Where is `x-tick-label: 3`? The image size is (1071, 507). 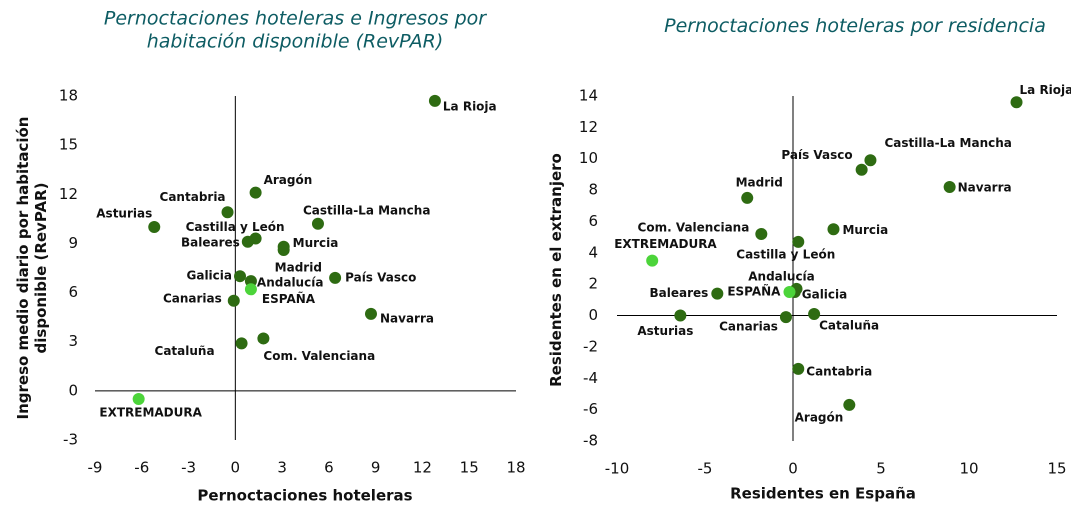
x-tick-label: 3 is located at coordinates (282, 468).